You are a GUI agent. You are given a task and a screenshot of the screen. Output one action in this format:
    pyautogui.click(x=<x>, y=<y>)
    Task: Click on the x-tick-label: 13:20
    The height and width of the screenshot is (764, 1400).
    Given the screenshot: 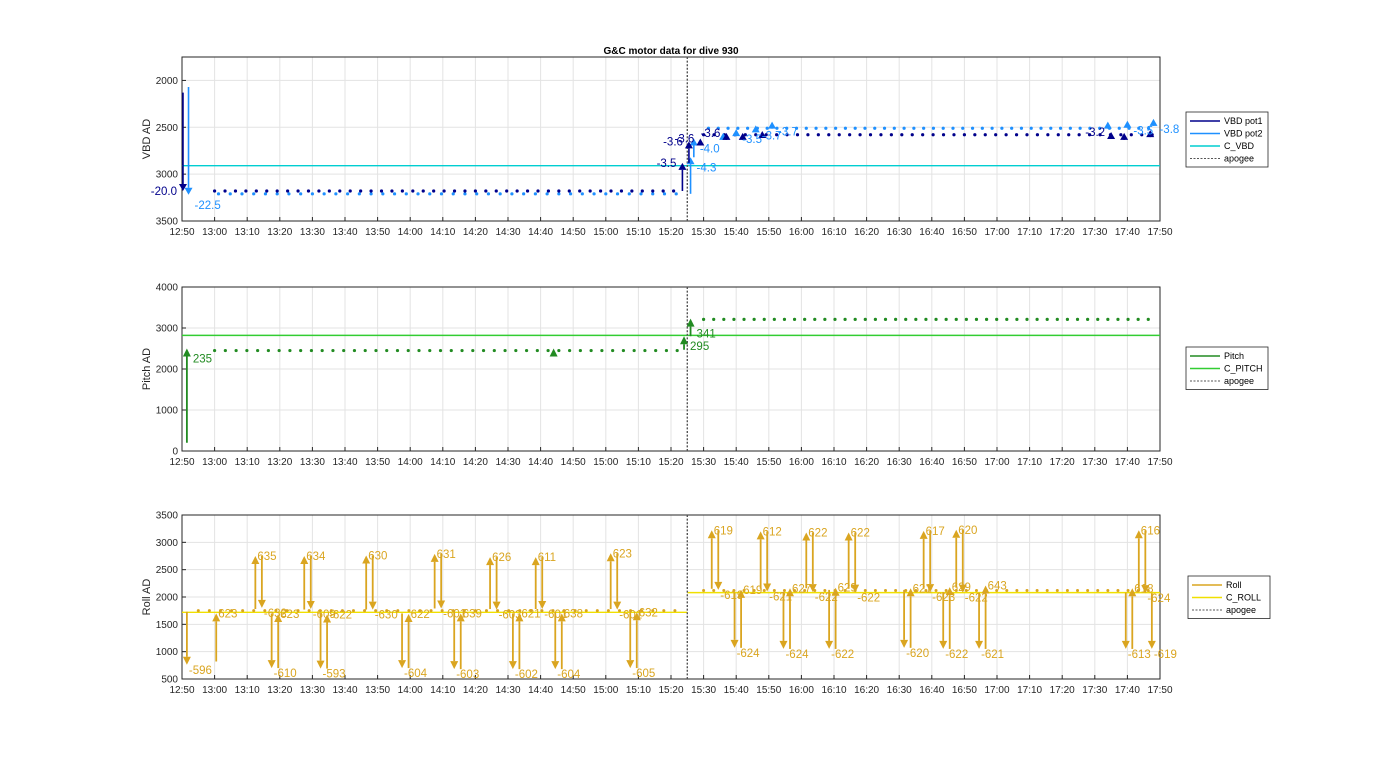 What is the action you would take?
    pyautogui.click(x=279, y=232)
    